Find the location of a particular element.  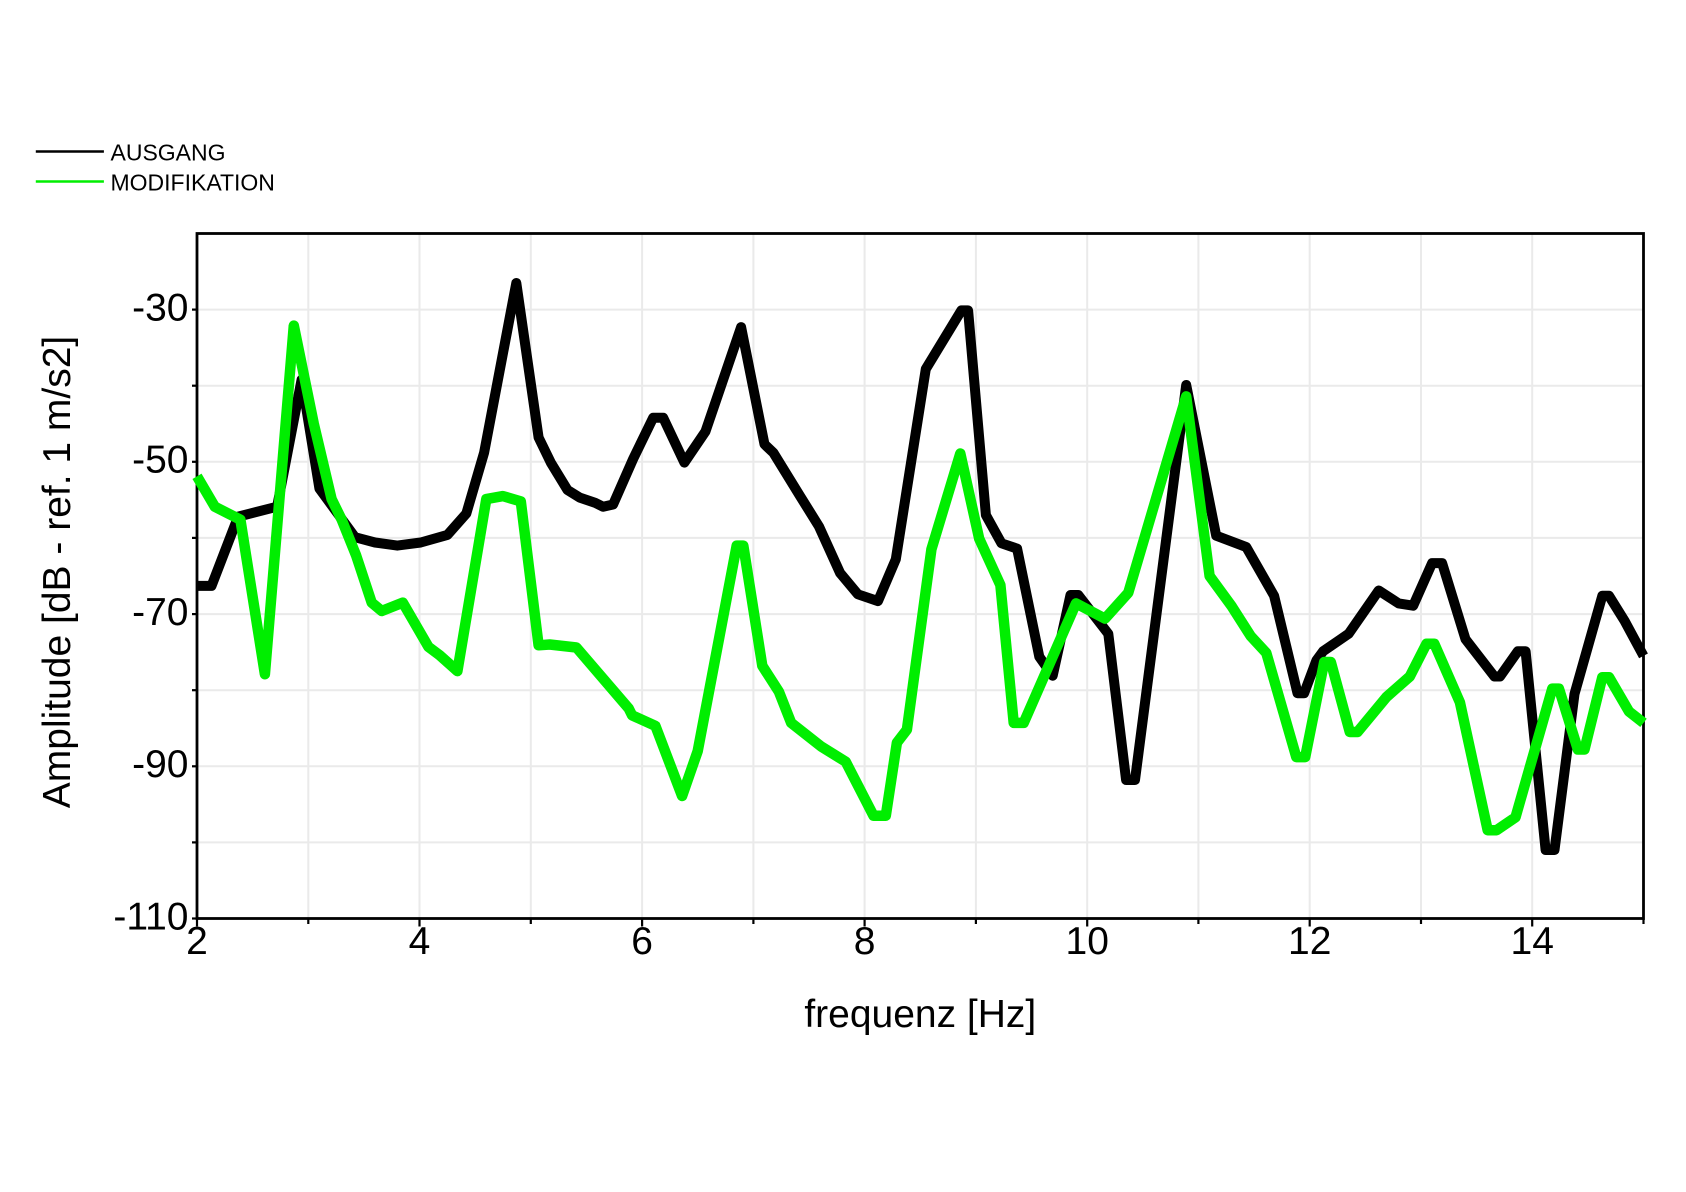

svg-text: 8 is located at coordinates (865, 941).